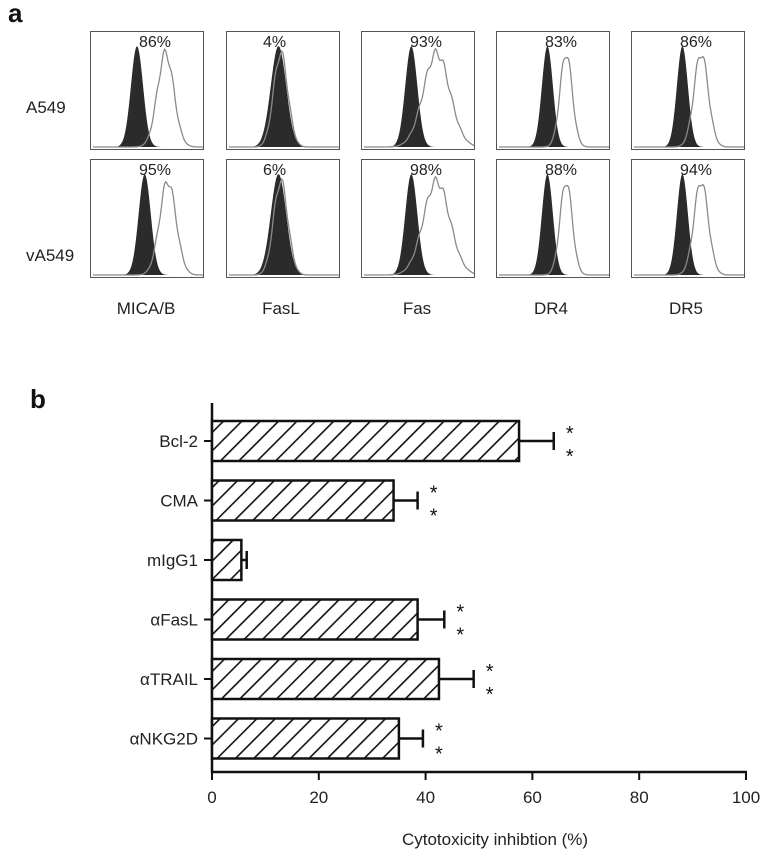  Describe the element at coordinates (550, 308) in the screenshot. I see `column-label-dr4: DR4` at that location.